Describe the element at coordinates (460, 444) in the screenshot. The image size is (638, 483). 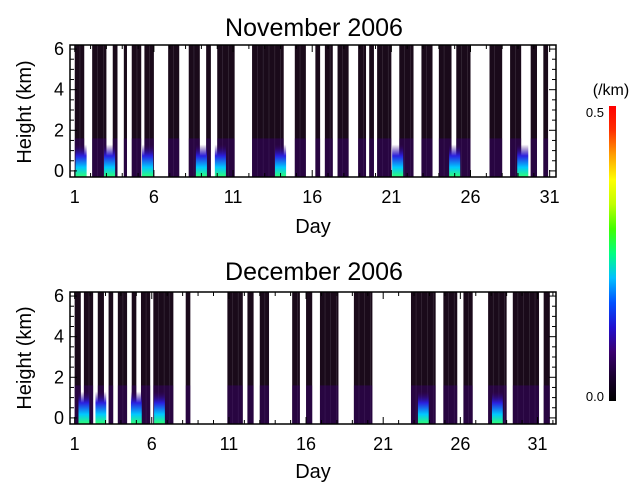
I see `x-tick-label: 26` at that location.